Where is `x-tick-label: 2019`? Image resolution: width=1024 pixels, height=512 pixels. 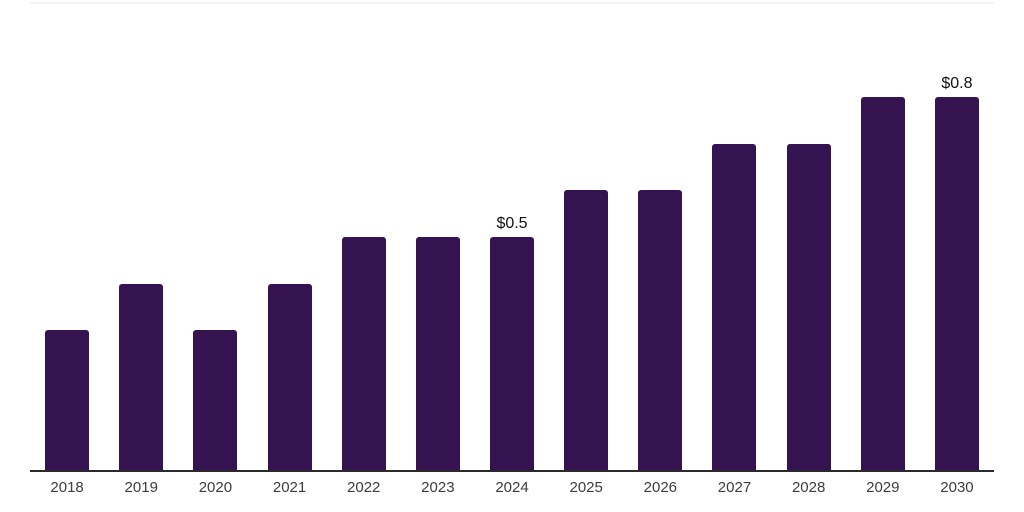
x-tick-label: 2019 is located at coordinates (141, 487).